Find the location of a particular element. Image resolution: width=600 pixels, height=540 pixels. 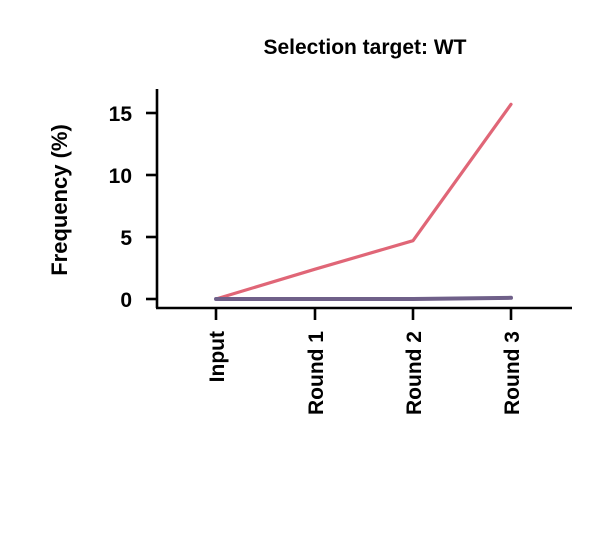

x-tick-label: Input is located at coordinates (217, 356).